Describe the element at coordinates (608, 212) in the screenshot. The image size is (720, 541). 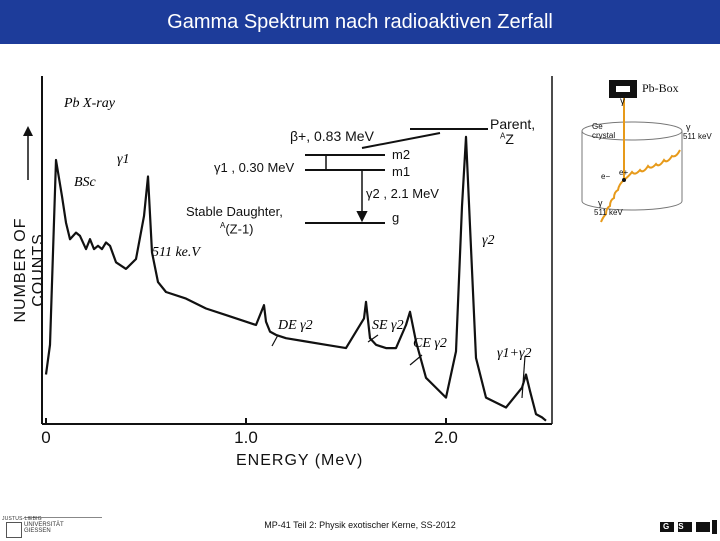
I see `energy-511-bottom-label: 511 keV` at that location.